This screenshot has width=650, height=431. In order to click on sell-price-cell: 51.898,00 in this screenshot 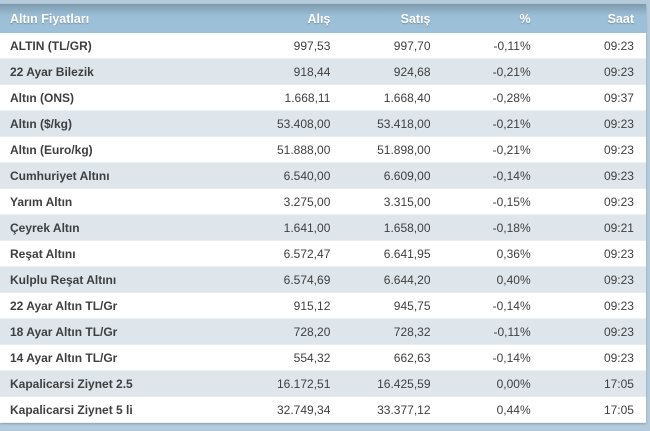, I will do `click(404, 149)`.